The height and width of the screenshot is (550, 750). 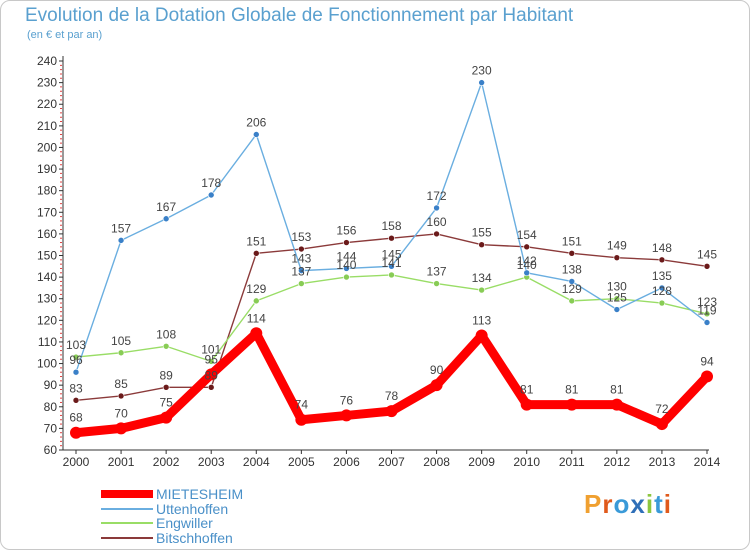 What do you see at coordinates (617, 246) in the screenshot?
I see `data-label-bitschhoffen: 149` at bounding box center [617, 246].